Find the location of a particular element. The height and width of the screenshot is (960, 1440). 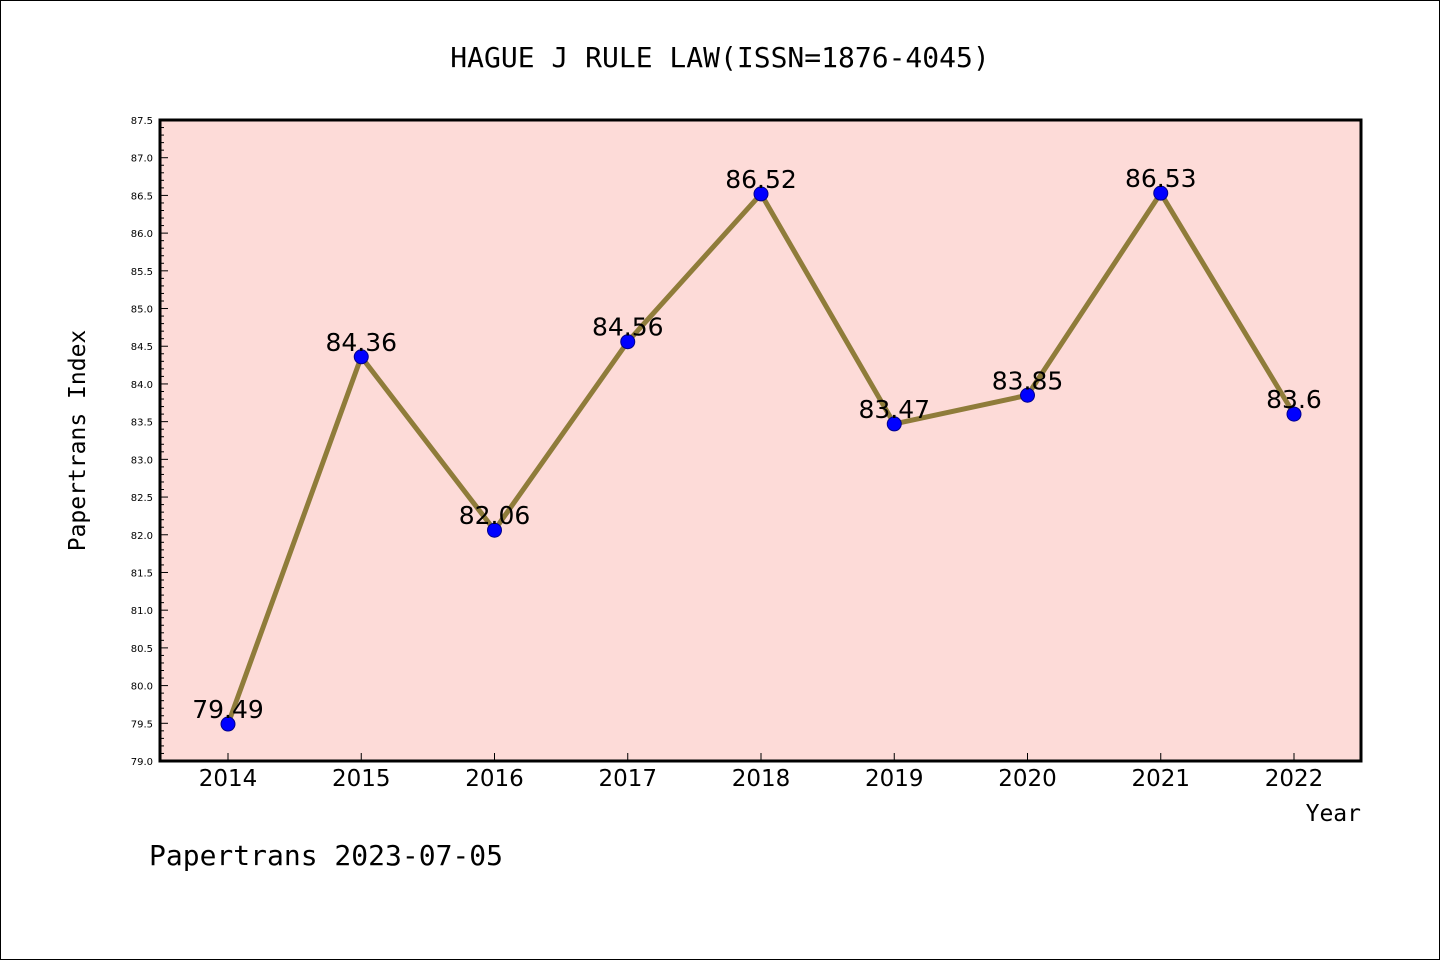

y-tick-label: 83.0 is located at coordinates (142, 460).